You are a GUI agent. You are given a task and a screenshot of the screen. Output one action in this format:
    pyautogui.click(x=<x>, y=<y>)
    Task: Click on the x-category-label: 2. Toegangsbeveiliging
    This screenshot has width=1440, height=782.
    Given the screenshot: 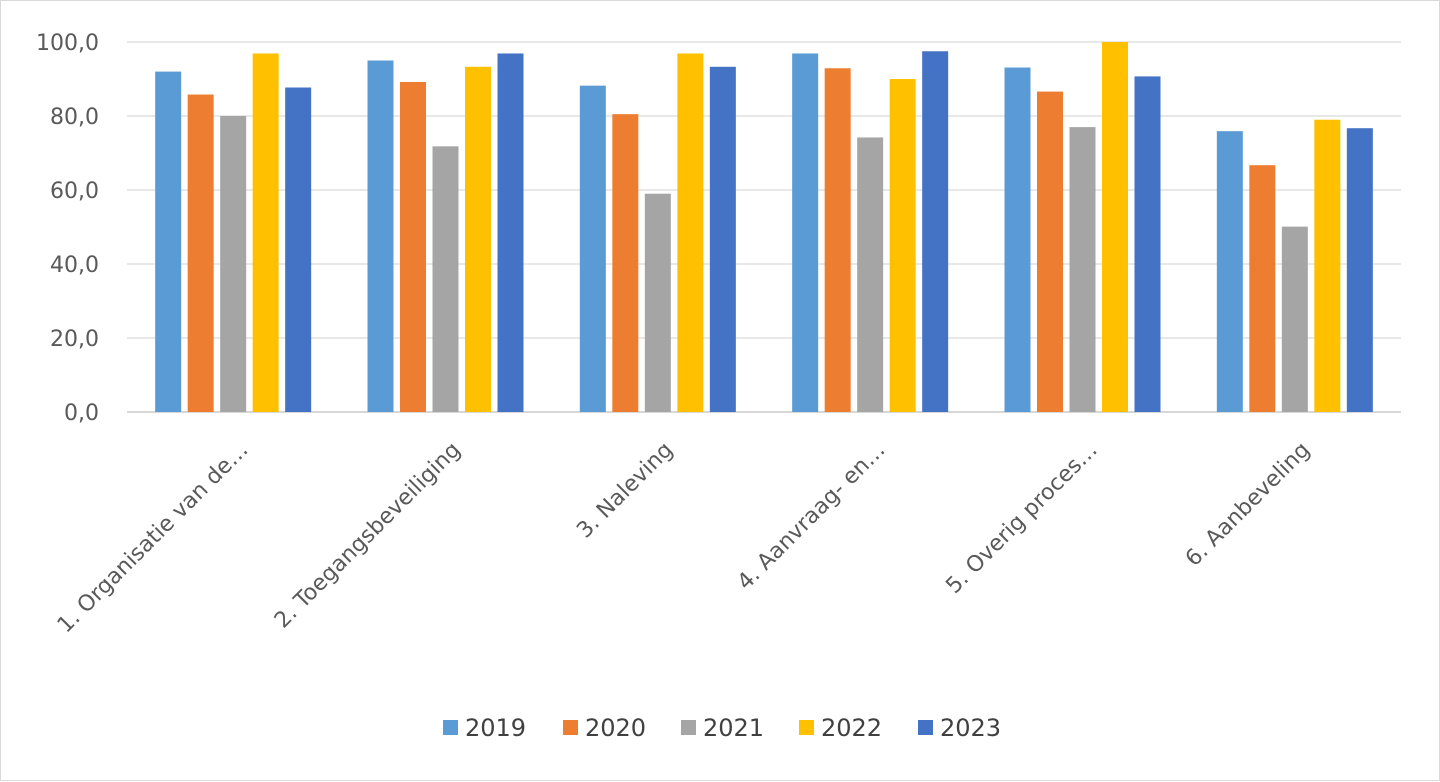 What is the action you would take?
    pyautogui.click(x=368, y=536)
    